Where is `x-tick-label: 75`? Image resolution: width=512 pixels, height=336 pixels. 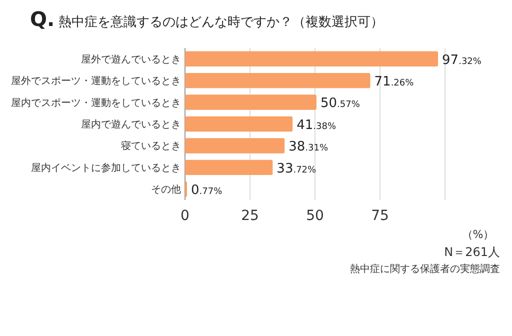
x-tick-label: 75 is located at coordinates (380, 216).